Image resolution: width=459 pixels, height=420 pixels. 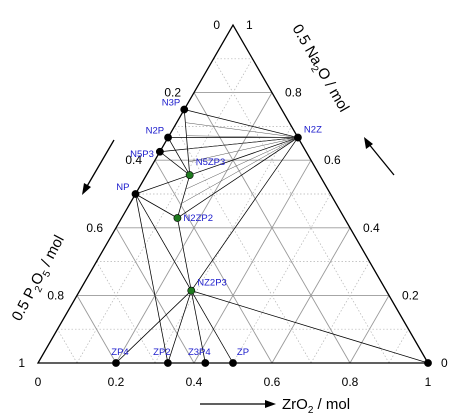 What do you see at coordinates (133, 160) in the screenshot?
I see `p2o5-tick-label: 0.4` at bounding box center [133, 160].